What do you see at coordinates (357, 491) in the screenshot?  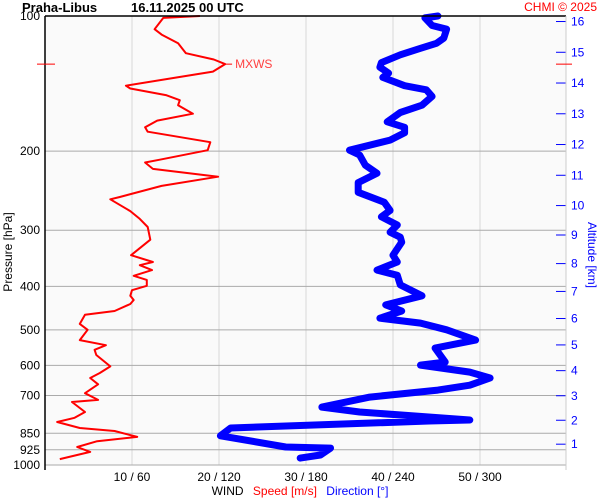 I see `x-axis-label-direction: Direction [°]` at bounding box center [357, 491].